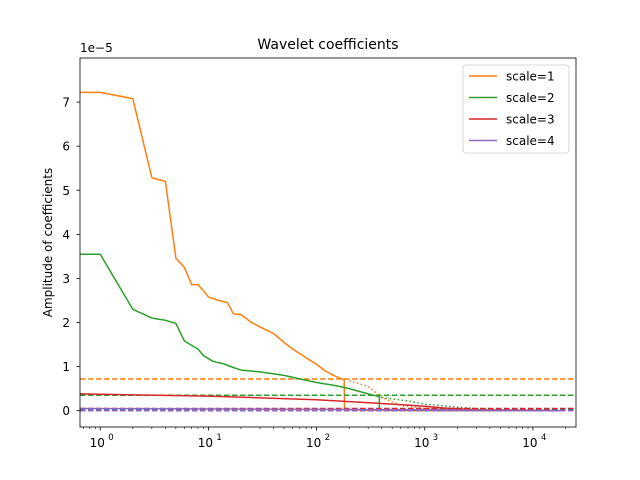 This screenshot has height=480, width=640. What do you see at coordinates (66, 367) in the screenshot?
I see `y-tick-label-1: 1` at bounding box center [66, 367].